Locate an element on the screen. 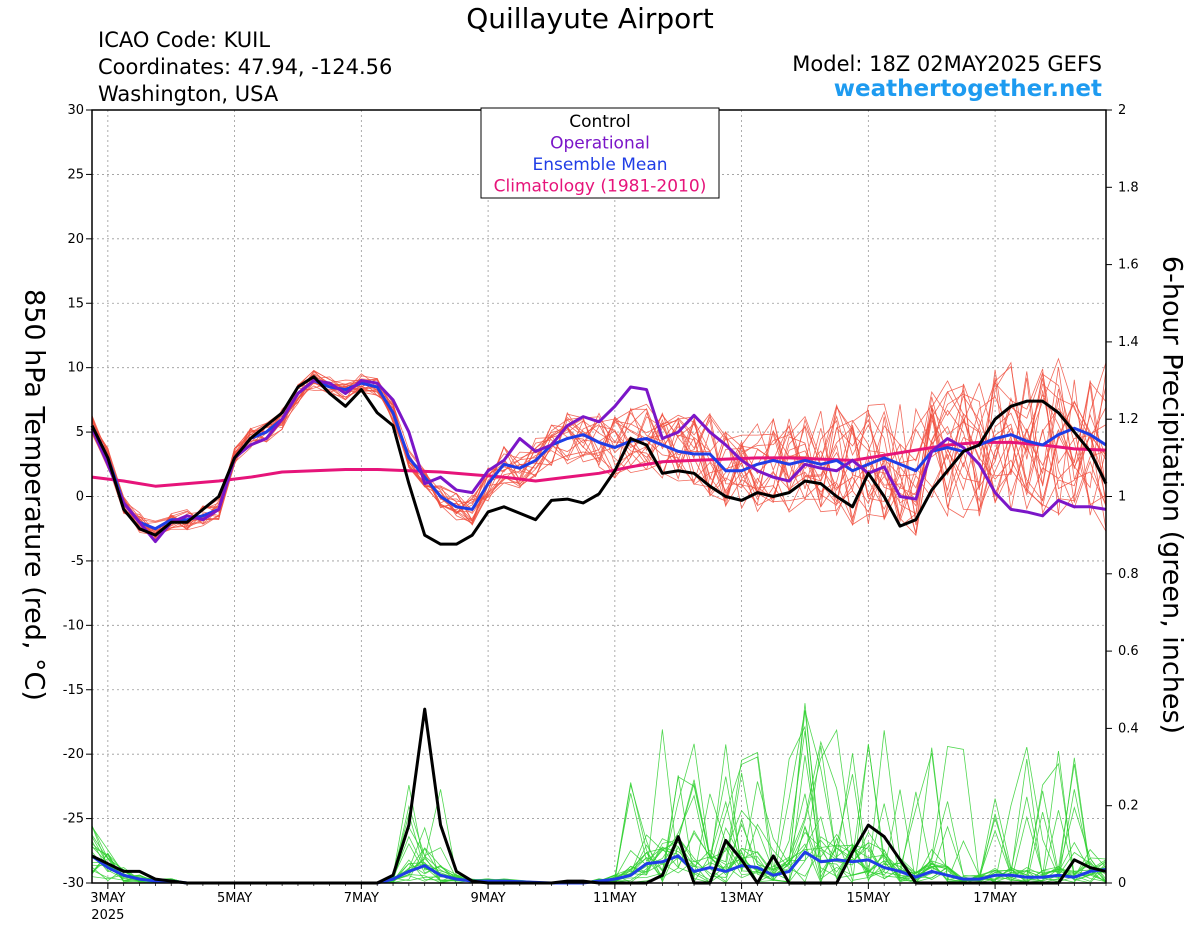  y-tick-label: -30 is located at coordinates (73, 883).